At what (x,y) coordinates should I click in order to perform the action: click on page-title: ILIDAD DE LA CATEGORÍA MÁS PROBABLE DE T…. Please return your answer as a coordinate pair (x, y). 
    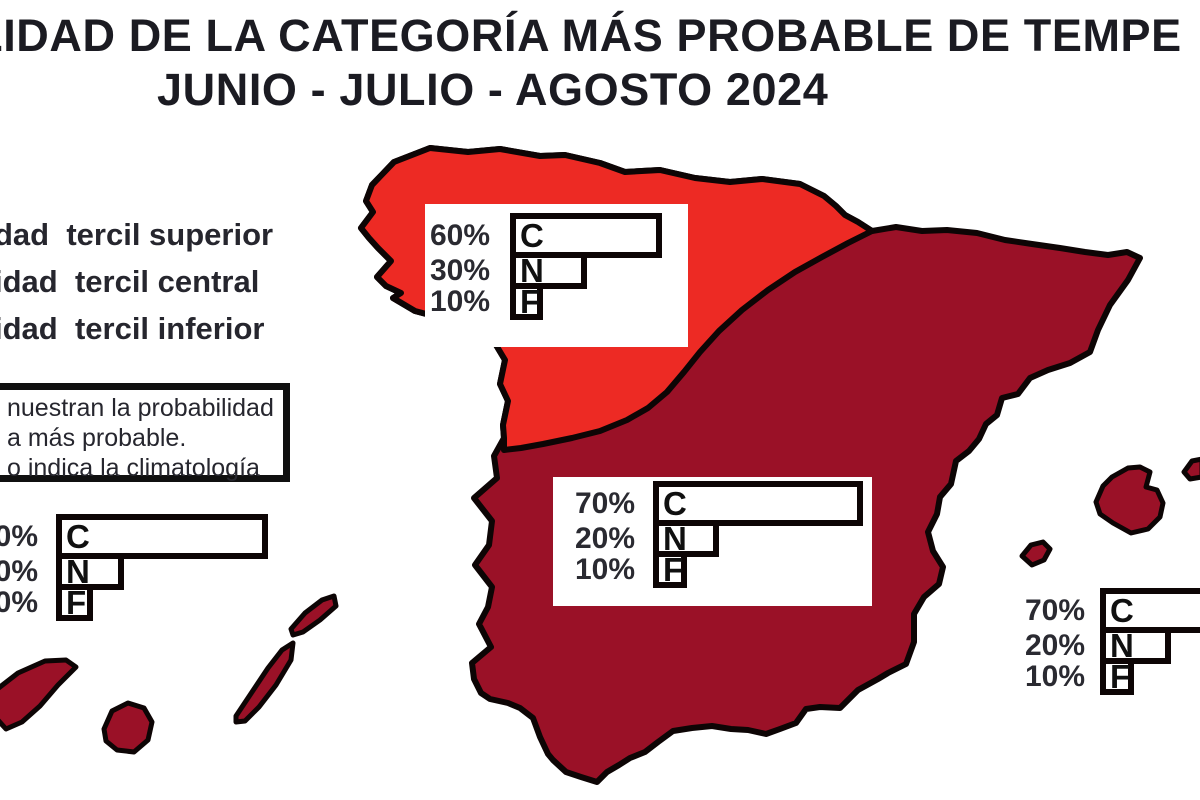
    Looking at the image, I should click on (591, 35).